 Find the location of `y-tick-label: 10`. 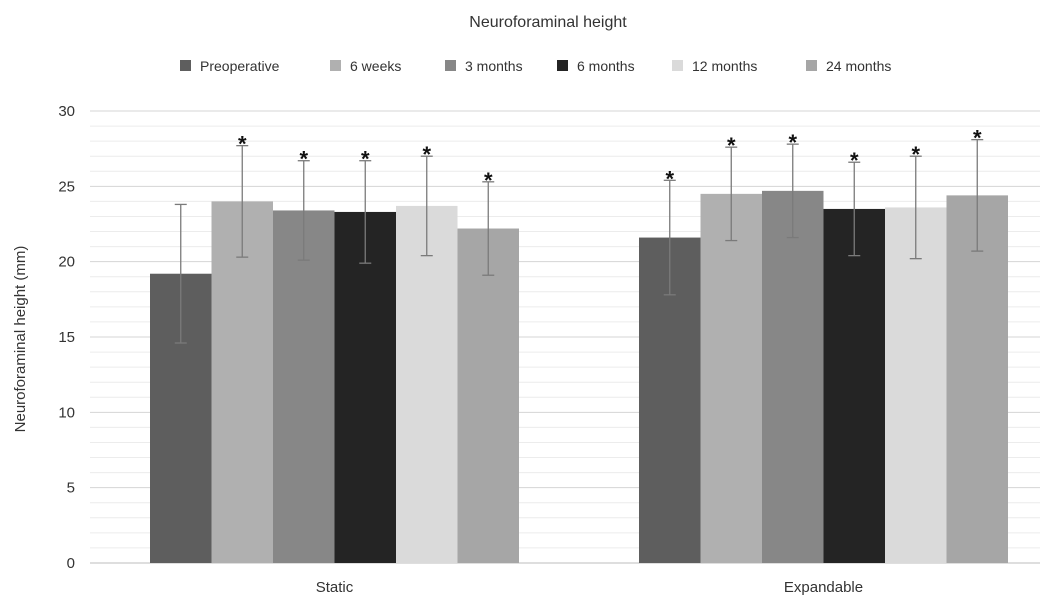

y-tick-label: 10 is located at coordinates (66, 412).